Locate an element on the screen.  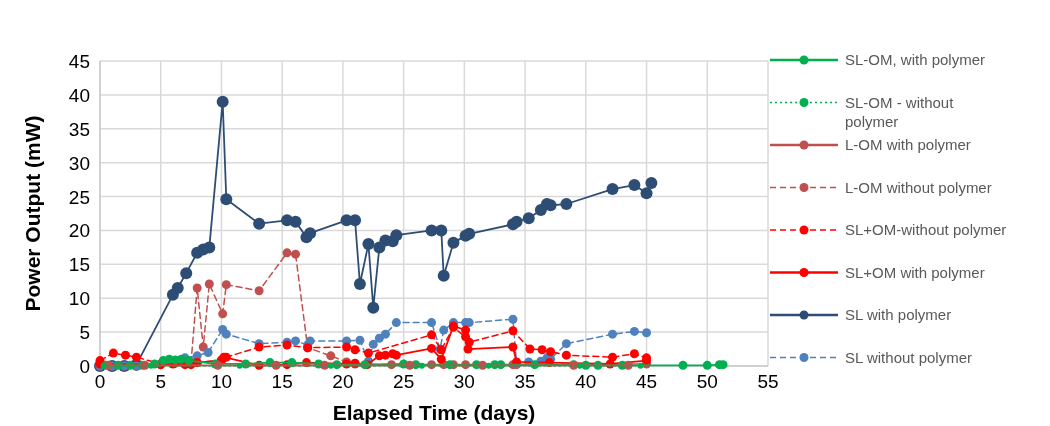
x-tick-label: 20 is located at coordinates (343, 381).